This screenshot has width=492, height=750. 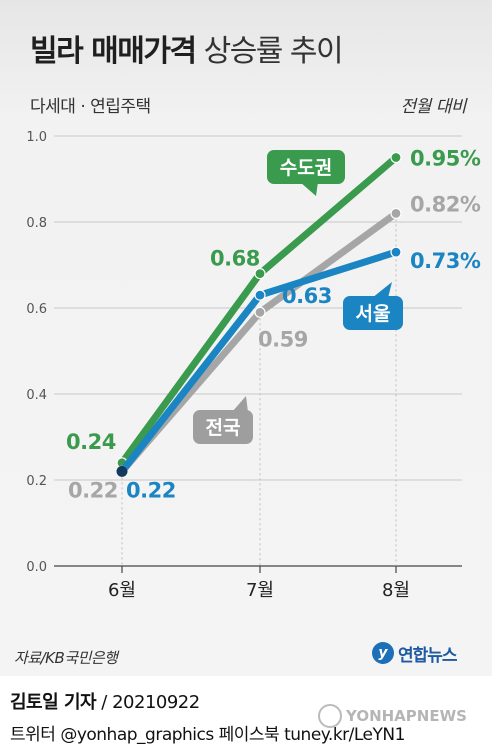 What do you see at coordinates (383, 653) in the screenshot?
I see `yonhap-logo-icon: y` at bounding box center [383, 653].